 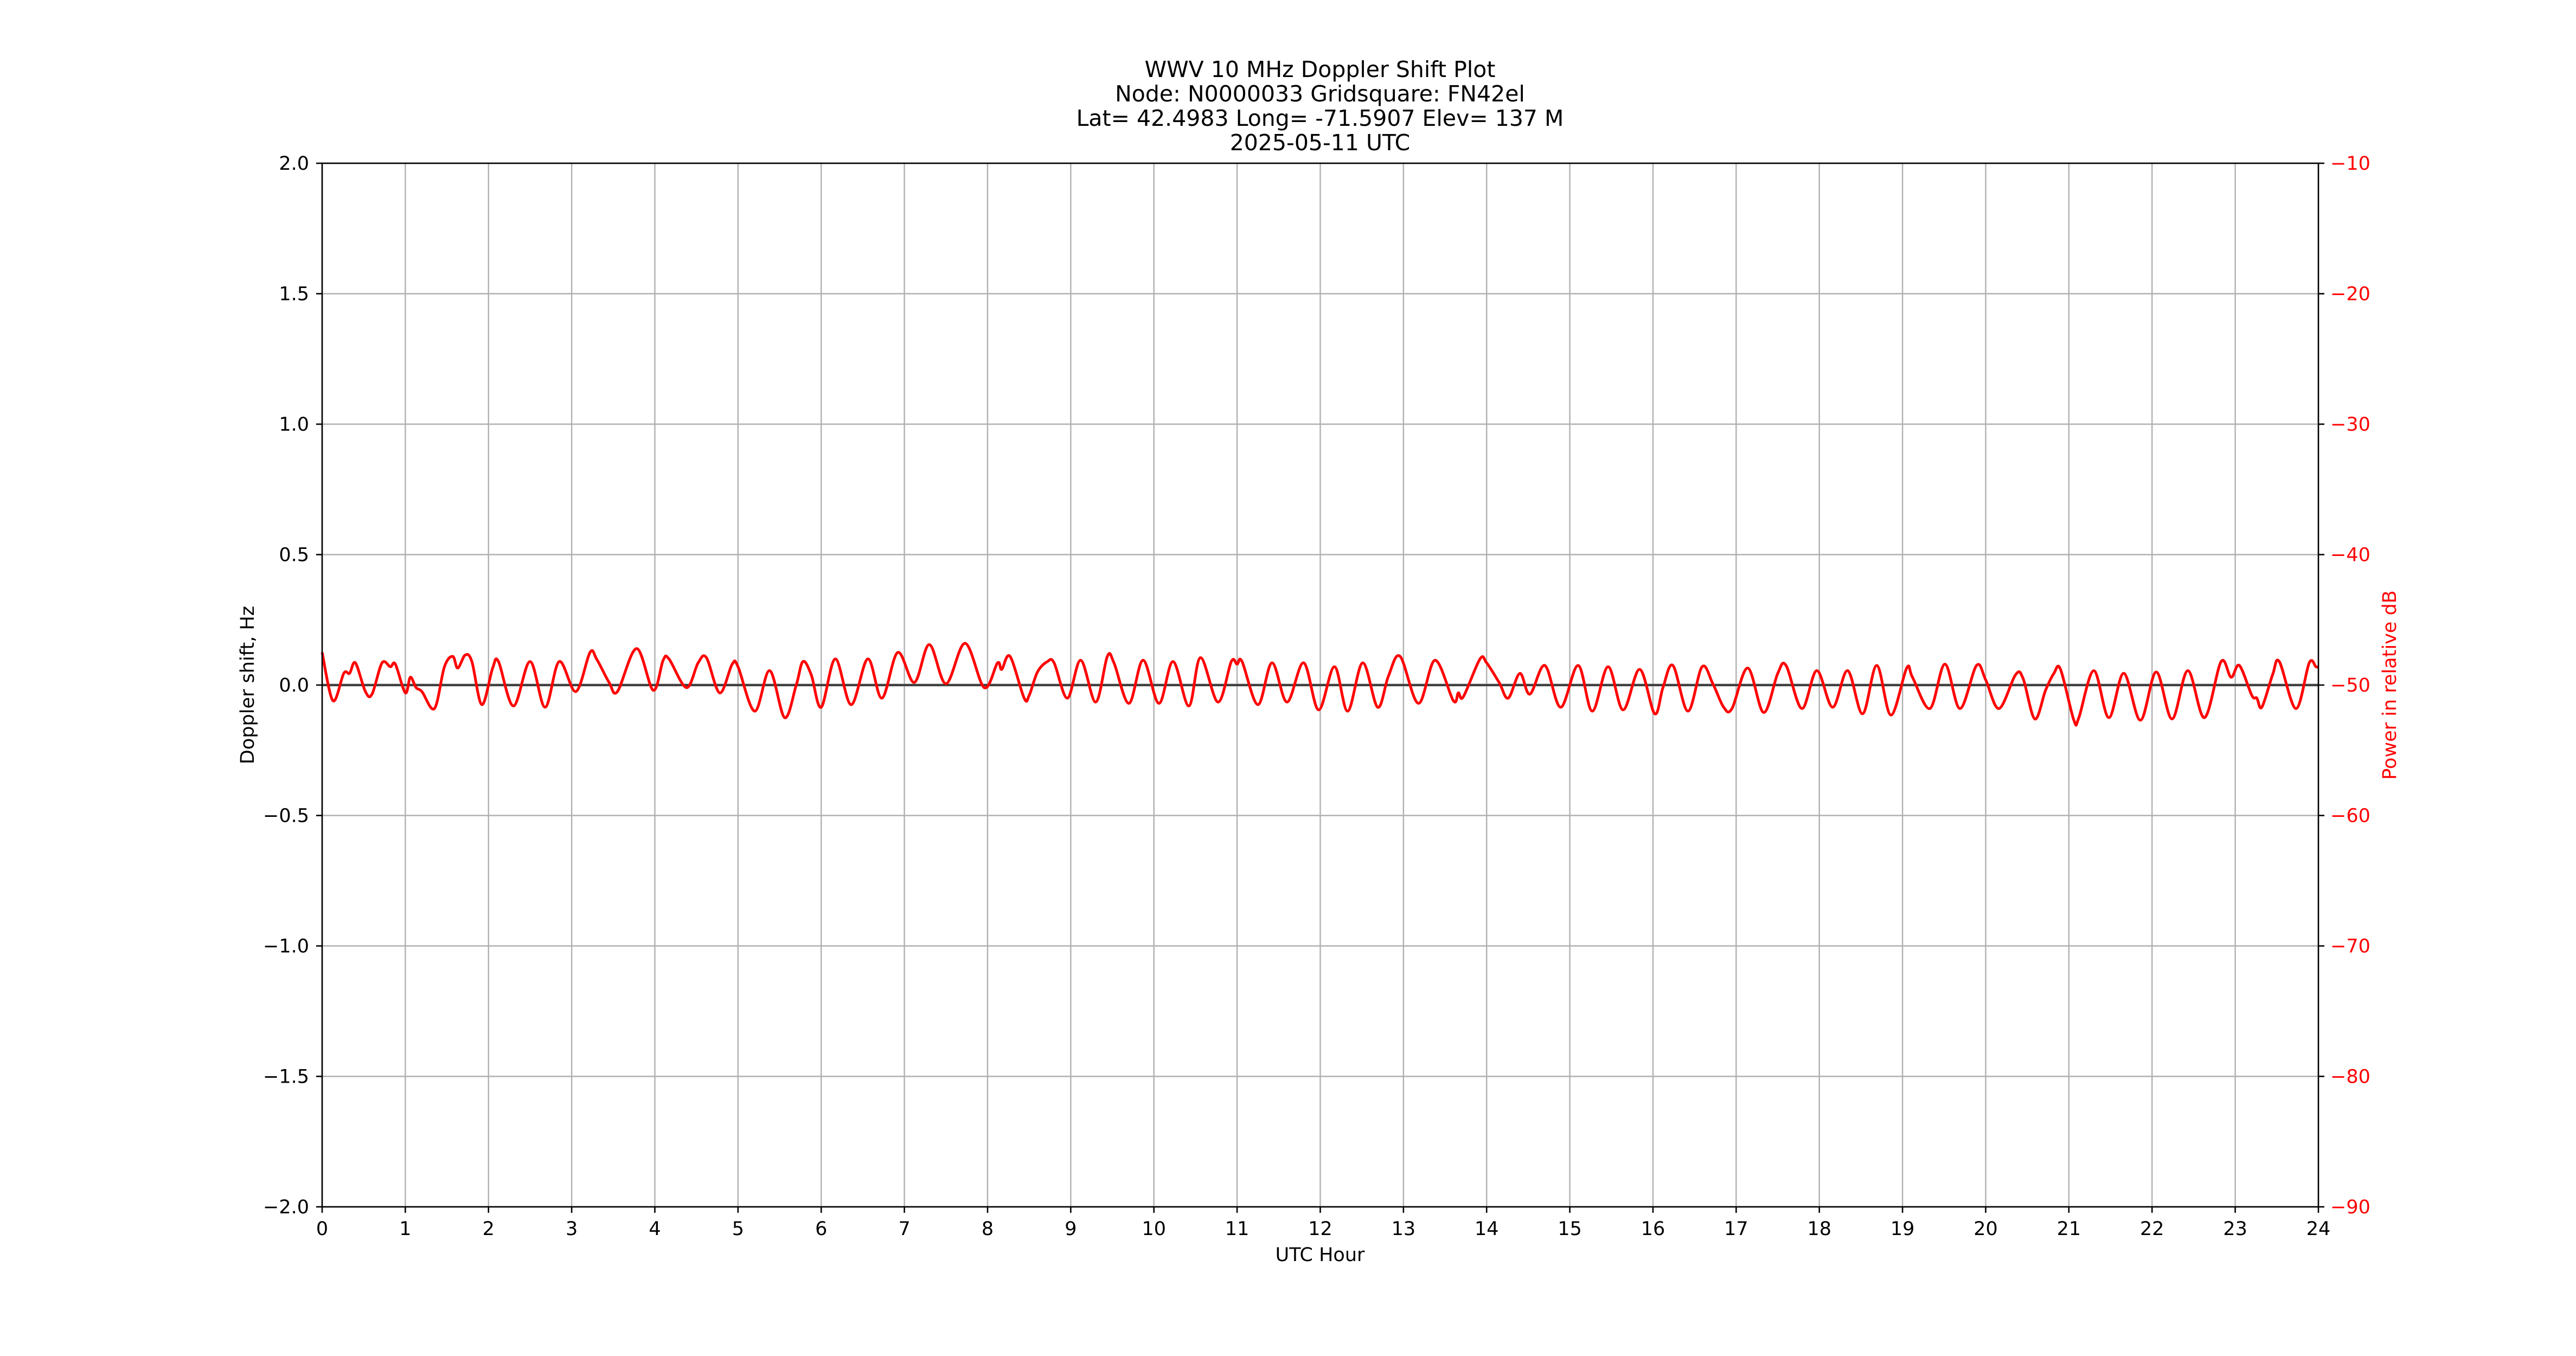 What do you see at coordinates (1570, 1229) in the screenshot?
I see `x-tick-label: 15` at bounding box center [1570, 1229].